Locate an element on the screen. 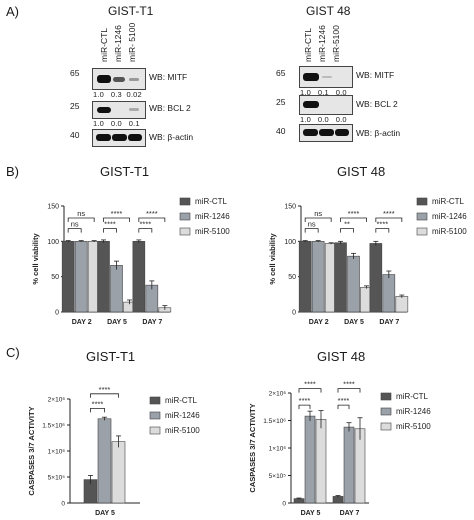 The width and height of the screenshot is (474, 520). panel-b-letter: B) is located at coordinates (12, 171).